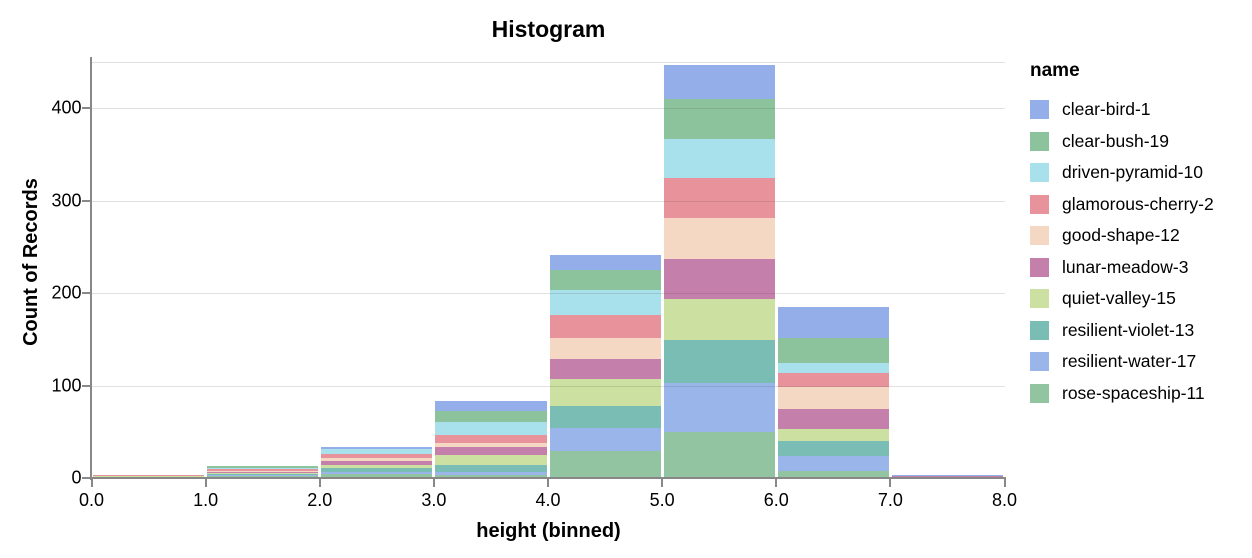  Describe the element at coordinates (1133, 172) in the screenshot. I see `legend-item-label: driven-pyramid-10` at that location.